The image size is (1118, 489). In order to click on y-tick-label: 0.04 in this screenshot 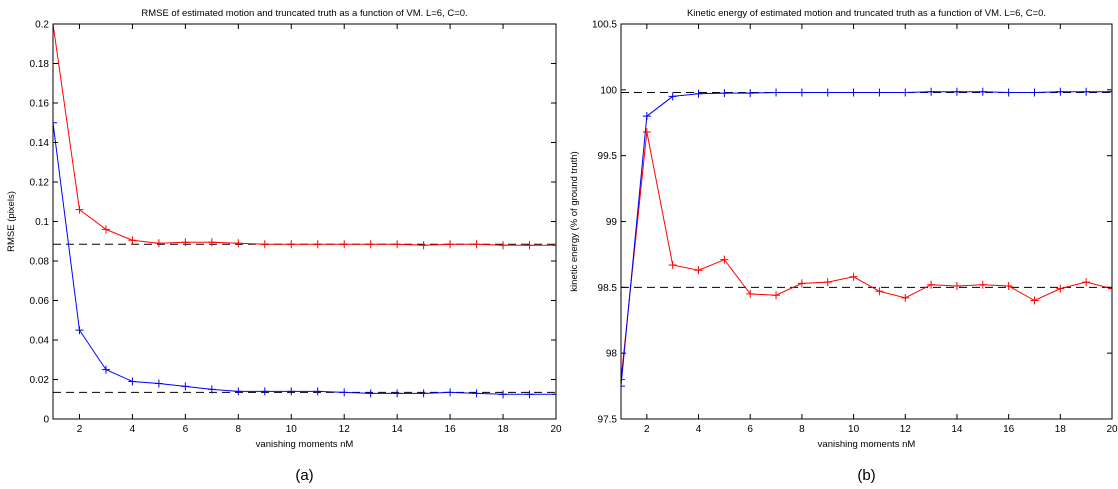, I will do `click(40, 341)`.